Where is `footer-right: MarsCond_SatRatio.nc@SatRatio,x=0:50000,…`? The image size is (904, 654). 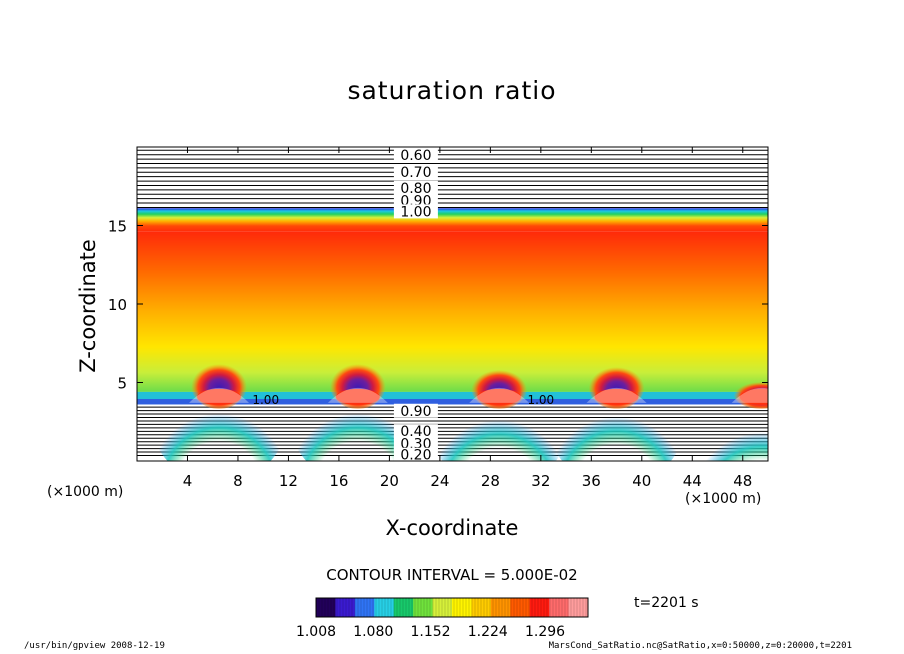 footer-right: MarsCond_SatRatio.nc@SatRatio,x=0:50000,… is located at coordinates (700, 646).